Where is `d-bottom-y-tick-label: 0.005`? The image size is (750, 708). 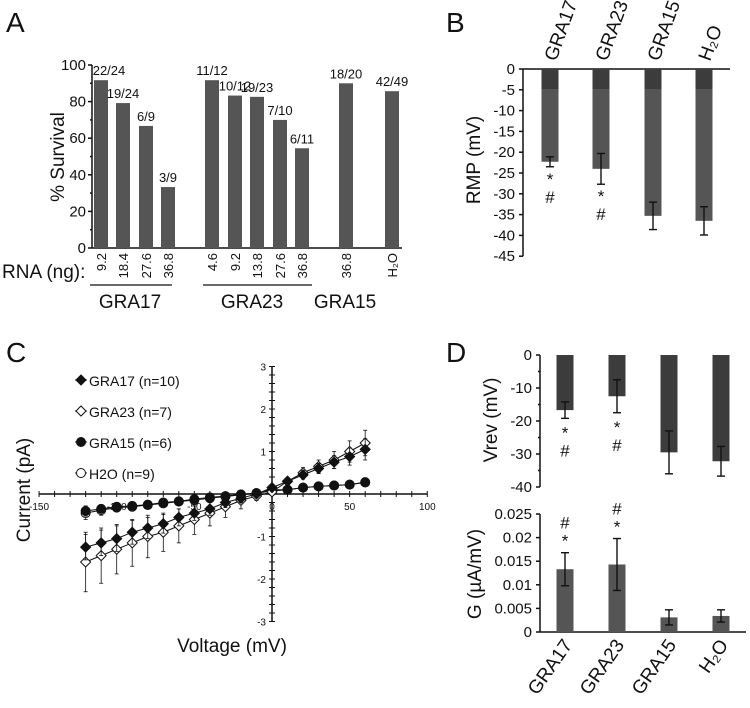 d-bottom-y-tick-label: 0.005 is located at coordinates (513, 608).